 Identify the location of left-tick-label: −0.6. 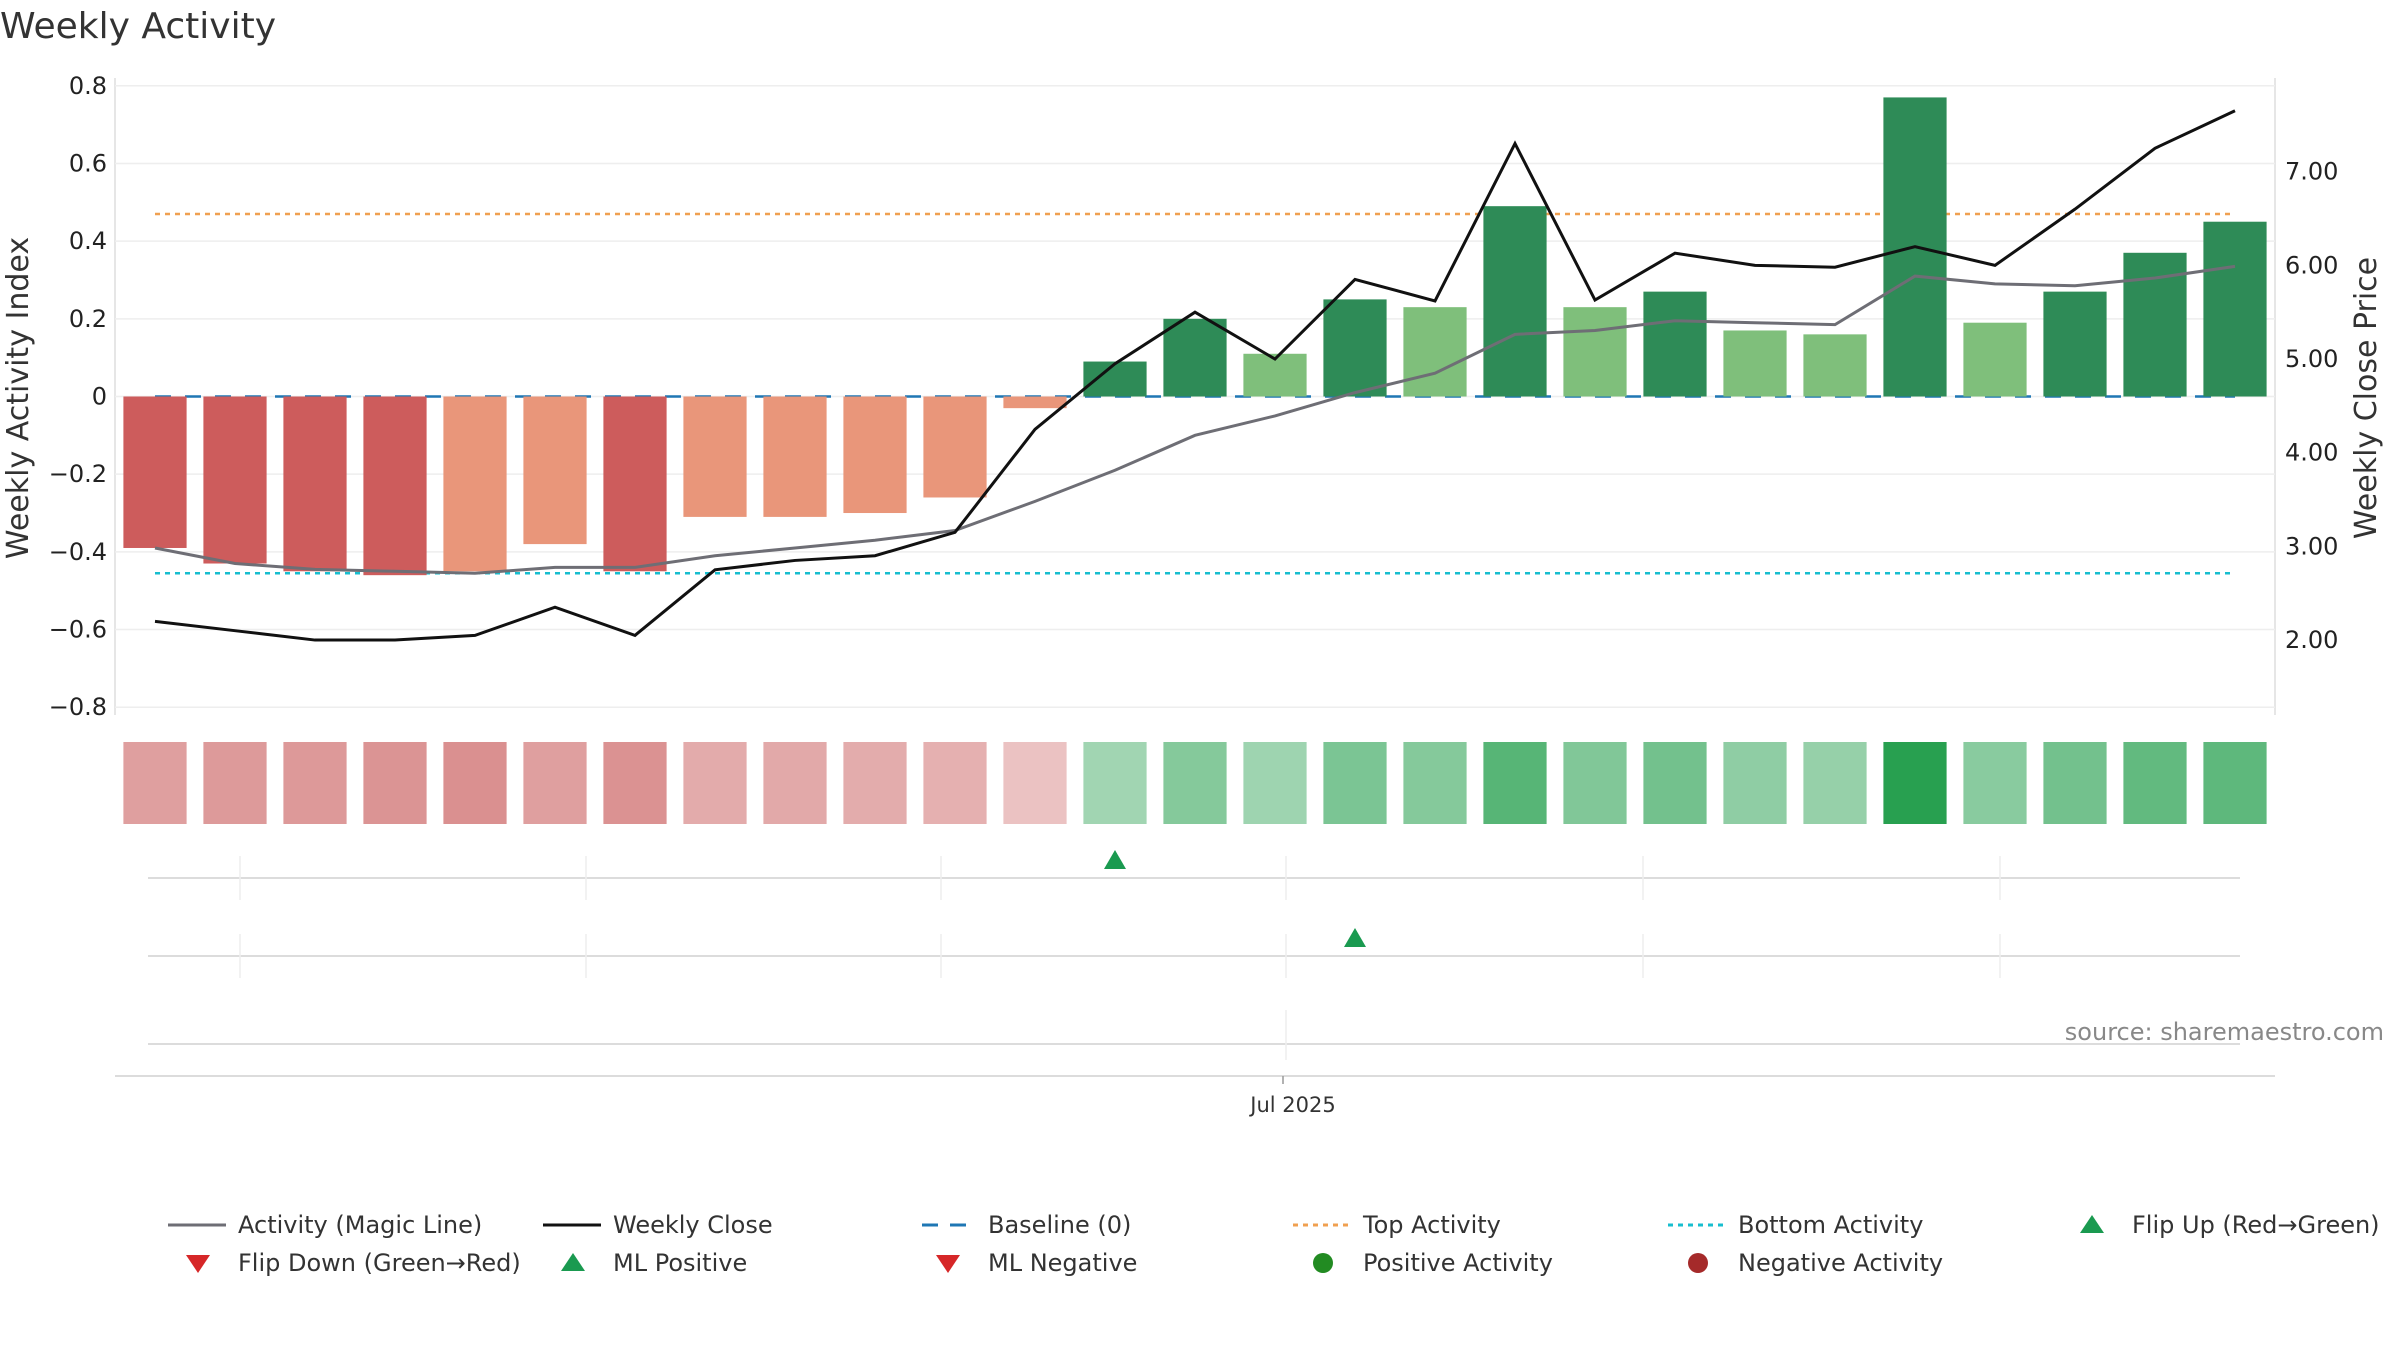
(78, 630).